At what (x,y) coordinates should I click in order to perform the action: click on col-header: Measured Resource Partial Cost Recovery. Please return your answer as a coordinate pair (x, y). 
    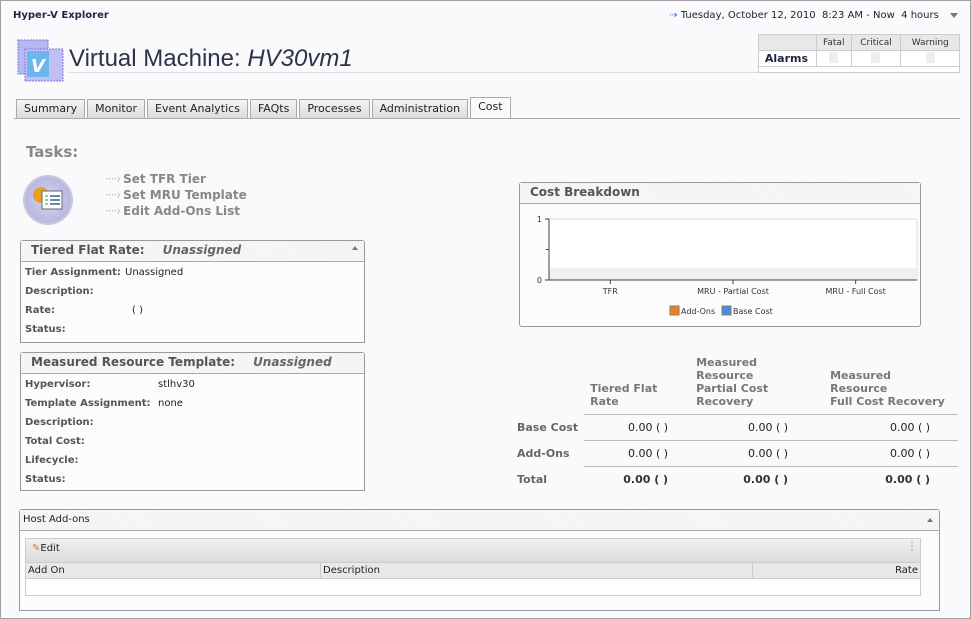
    Looking at the image, I should click on (732, 382).